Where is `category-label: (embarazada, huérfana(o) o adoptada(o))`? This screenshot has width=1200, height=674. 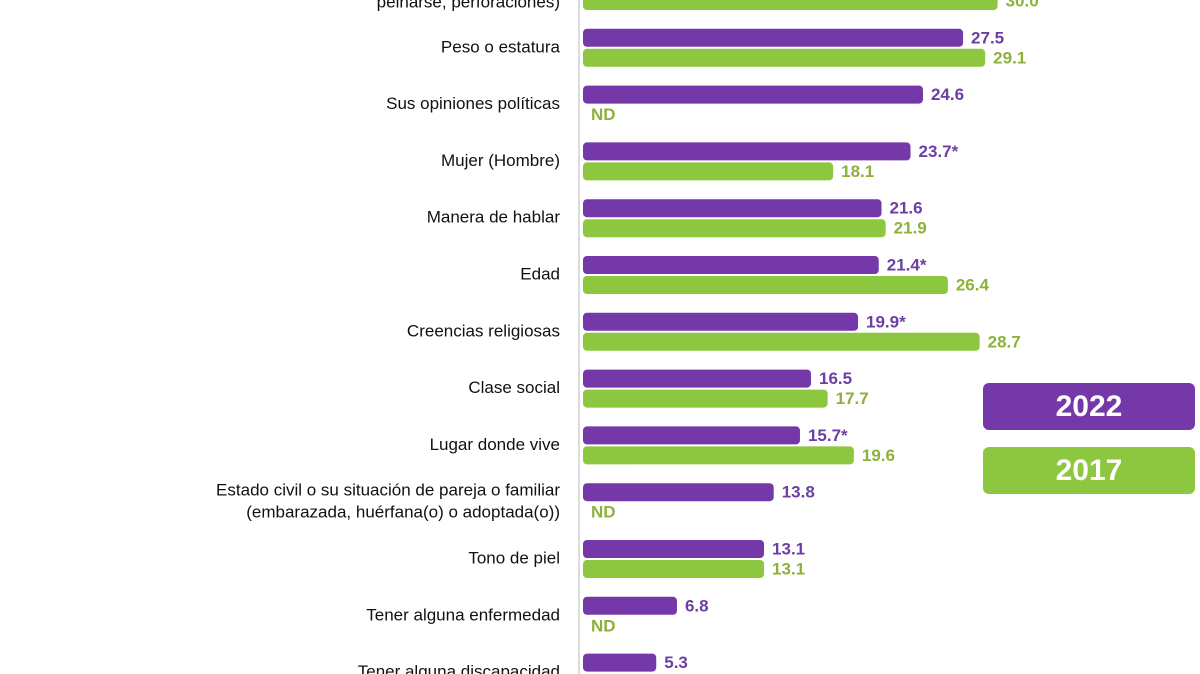 category-label: (embarazada, huérfana(o) o adoptada(o)) is located at coordinates (403, 512).